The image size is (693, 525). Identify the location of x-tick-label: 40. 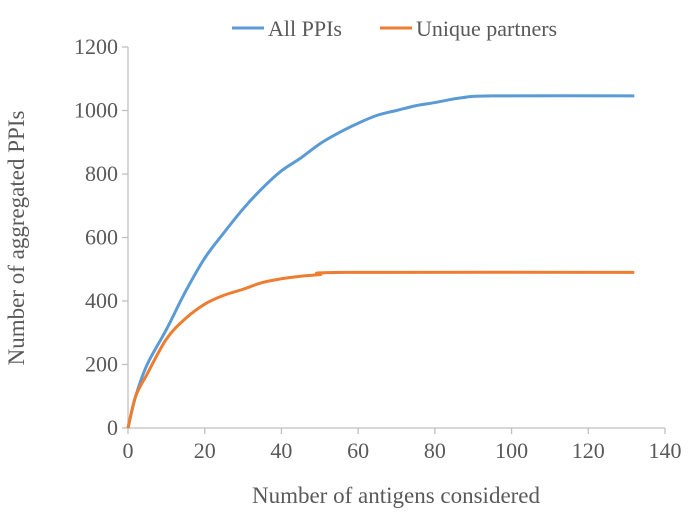
(281, 450).